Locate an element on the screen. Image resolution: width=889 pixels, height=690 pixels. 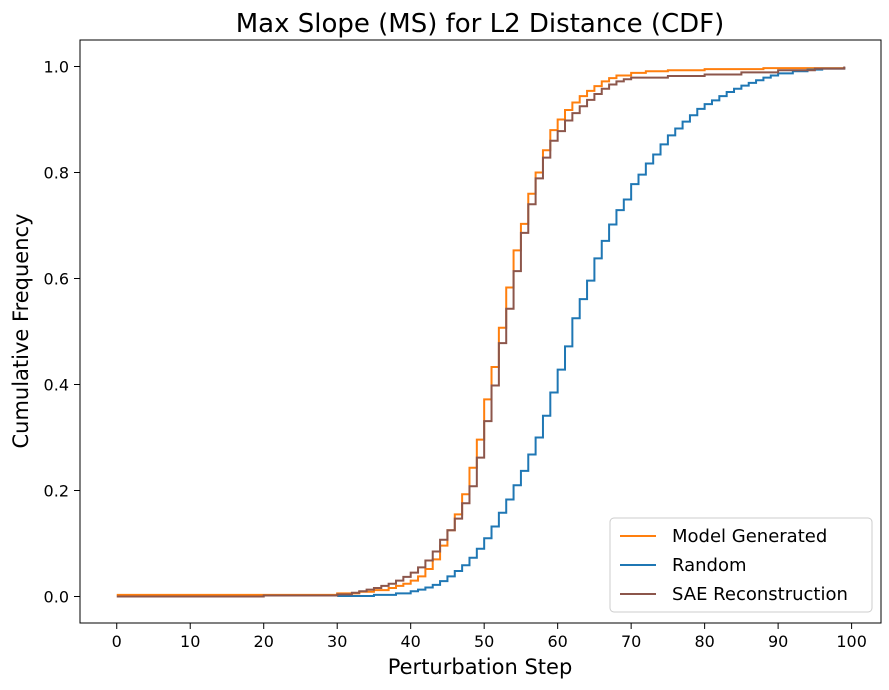
x-tick-label: 50 is located at coordinates (484, 641).